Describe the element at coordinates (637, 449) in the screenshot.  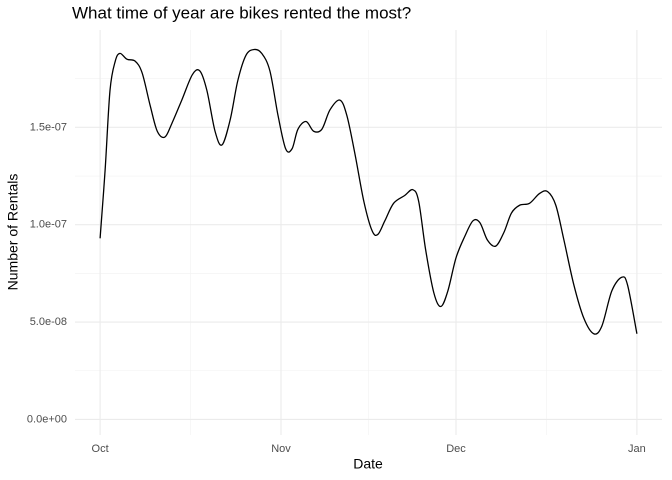
I see `x-tick-label: Jan` at that location.